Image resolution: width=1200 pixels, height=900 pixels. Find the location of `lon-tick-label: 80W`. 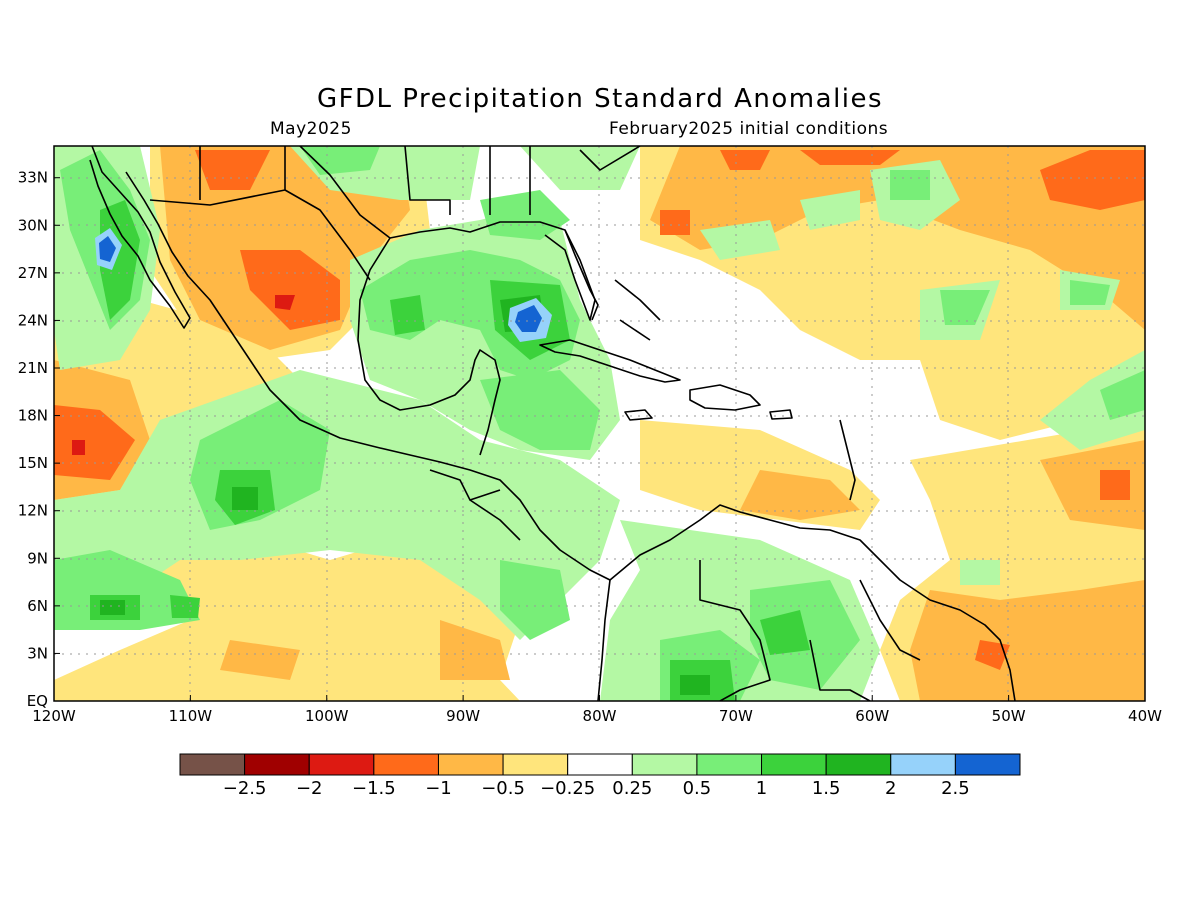

lon-tick-label: 80W is located at coordinates (600, 716).